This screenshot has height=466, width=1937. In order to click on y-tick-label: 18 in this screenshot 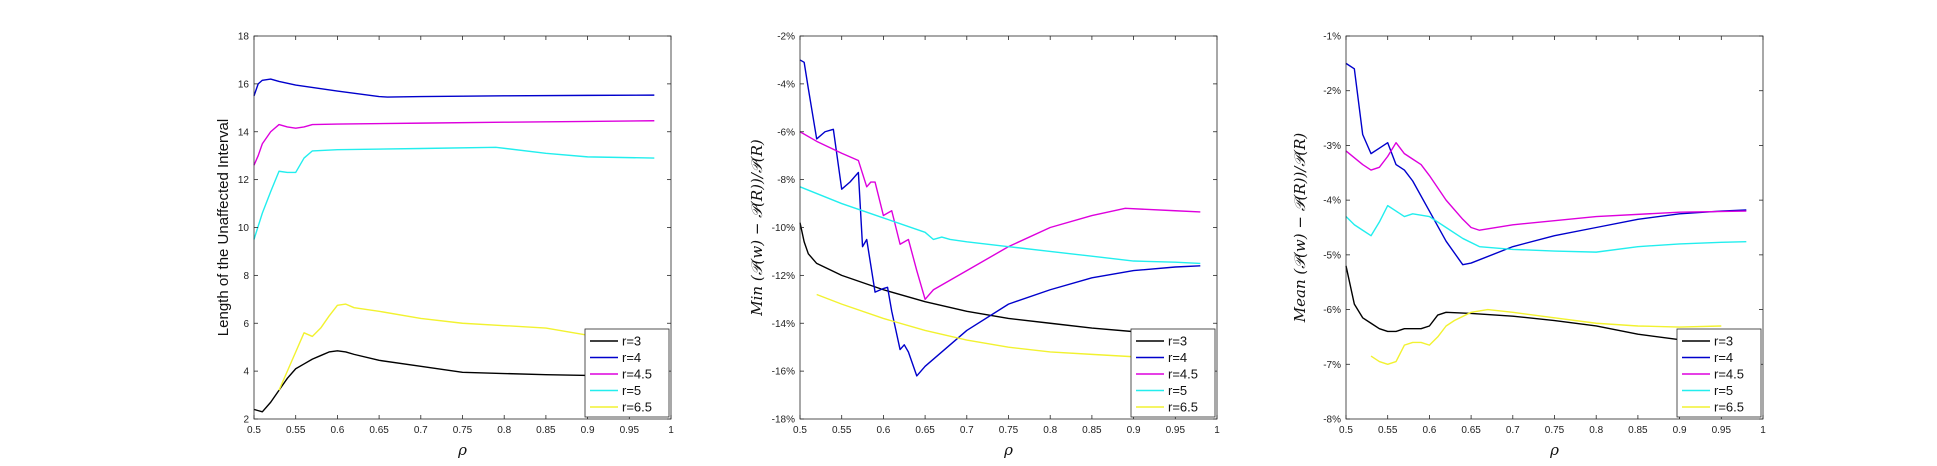, I will do `click(244, 37)`.